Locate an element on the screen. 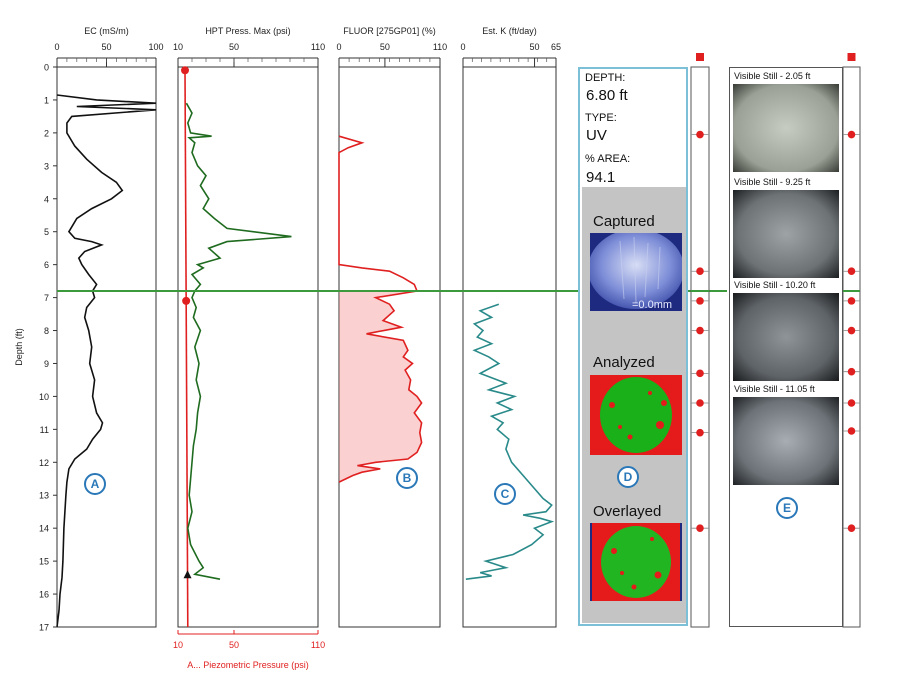 The height and width of the screenshot is (680, 900). type-label: TYPE: is located at coordinates (601, 118).